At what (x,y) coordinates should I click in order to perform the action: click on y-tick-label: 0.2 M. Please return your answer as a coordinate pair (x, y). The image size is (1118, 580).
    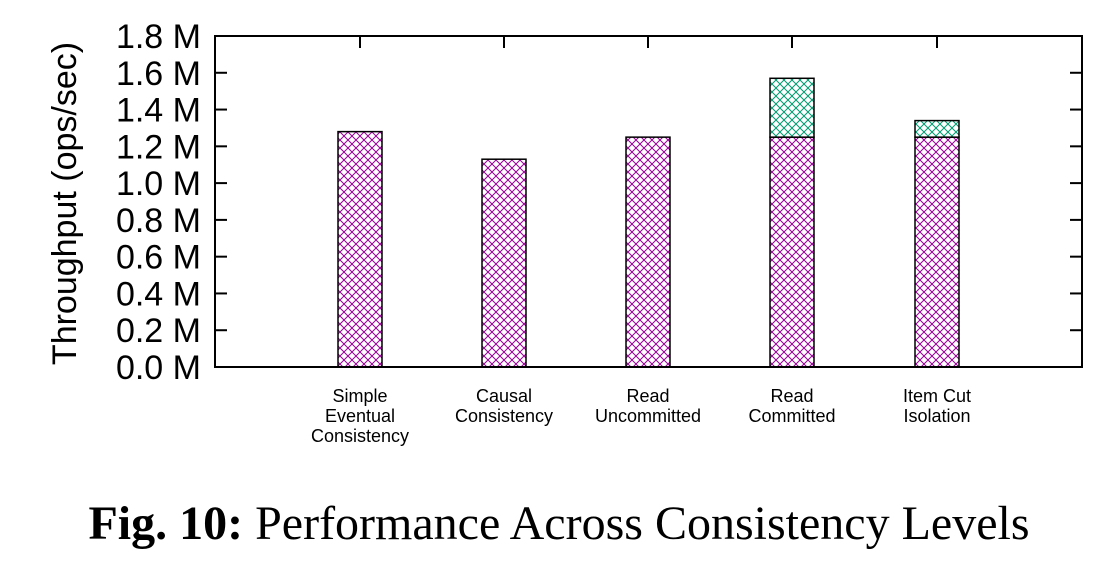
    Looking at the image, I should click on (158, 331).